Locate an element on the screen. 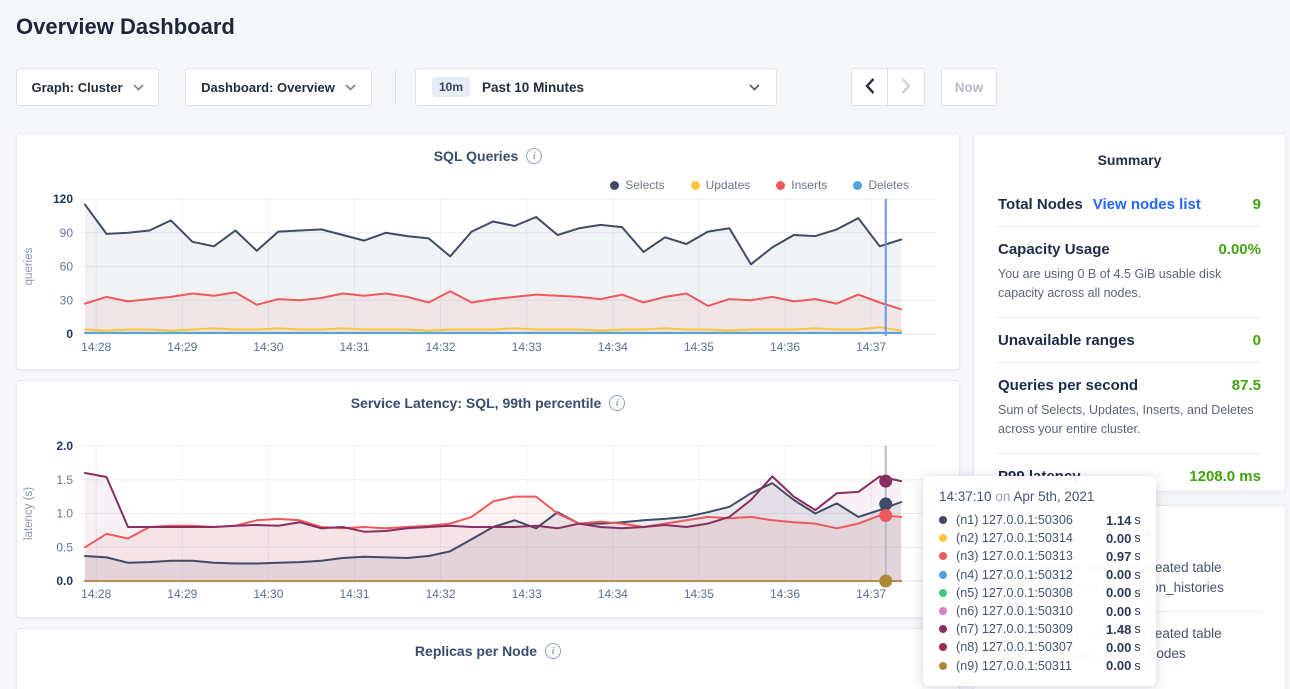 This screenshot has width=1290, height=689. chart-legend: Selects Updates Inserts Deletes is located at coordinates (759, 185).